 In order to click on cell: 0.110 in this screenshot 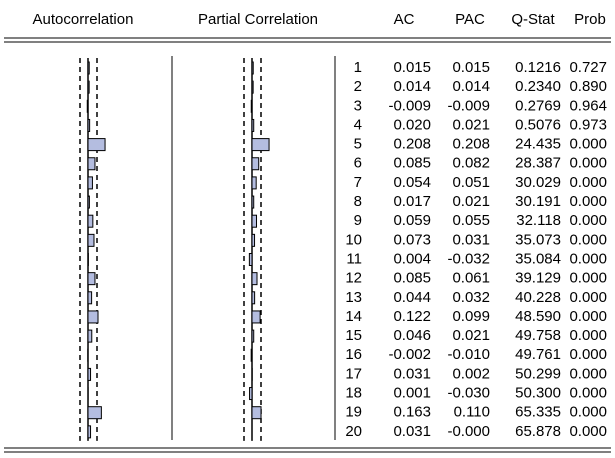, I will do `click(472, 412)`.